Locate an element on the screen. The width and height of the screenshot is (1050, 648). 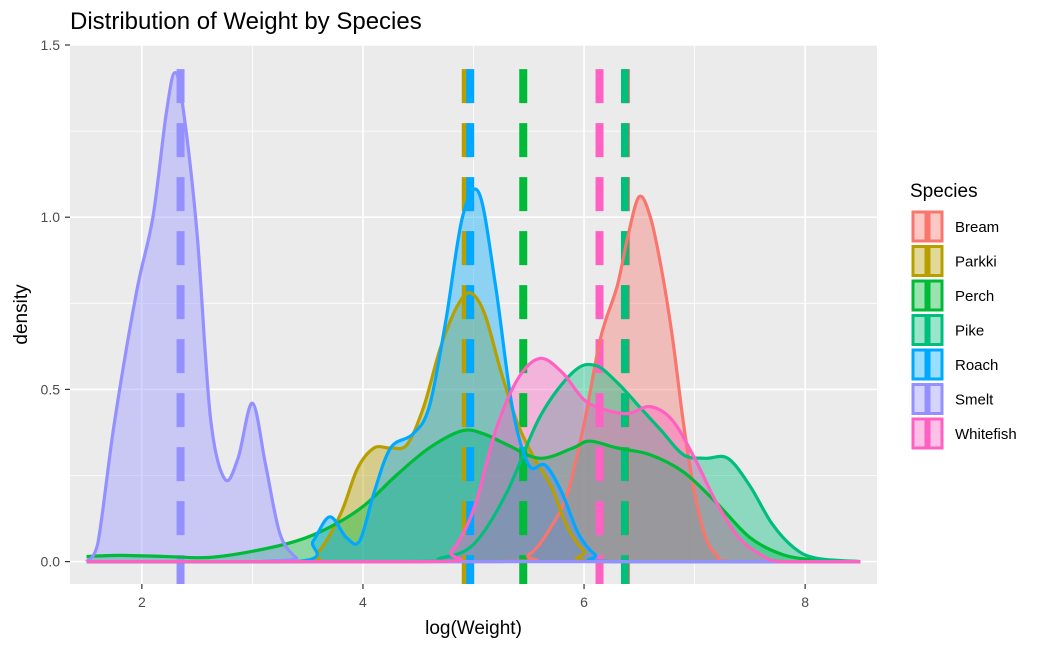
legend-label-parkki: Parkki is located at coordinates (976, 262).